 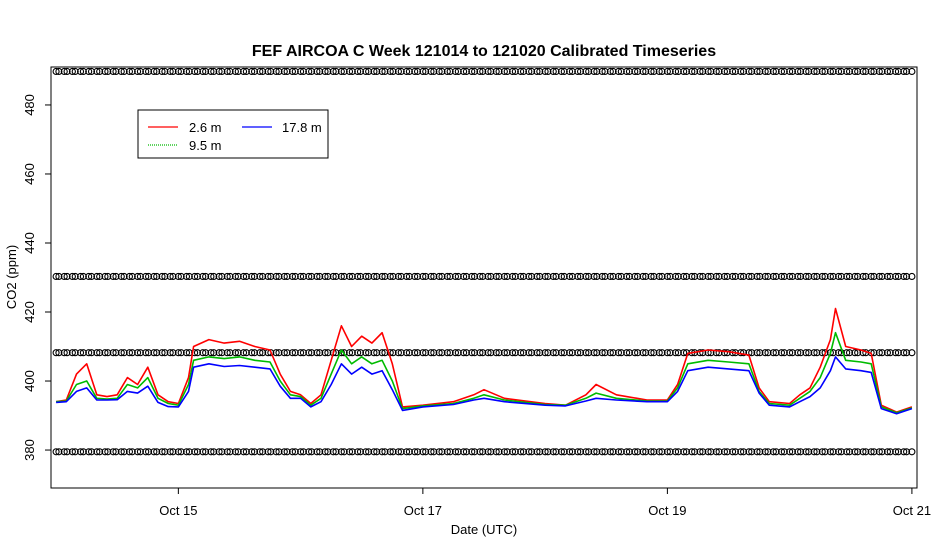 What do you see at coordinates (423, 510) in the screenshot?
I see `x-tick-label: Oct 17` at bounding box center [423, 510].